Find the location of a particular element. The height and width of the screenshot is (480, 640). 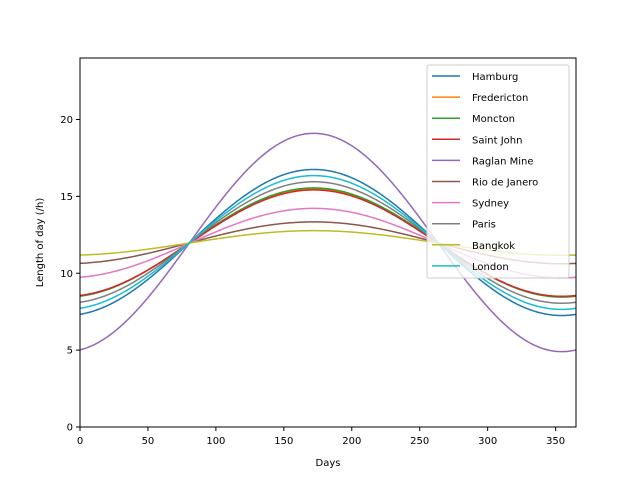

x-tick-label-5: 250 is located at coordinates (419, 441).